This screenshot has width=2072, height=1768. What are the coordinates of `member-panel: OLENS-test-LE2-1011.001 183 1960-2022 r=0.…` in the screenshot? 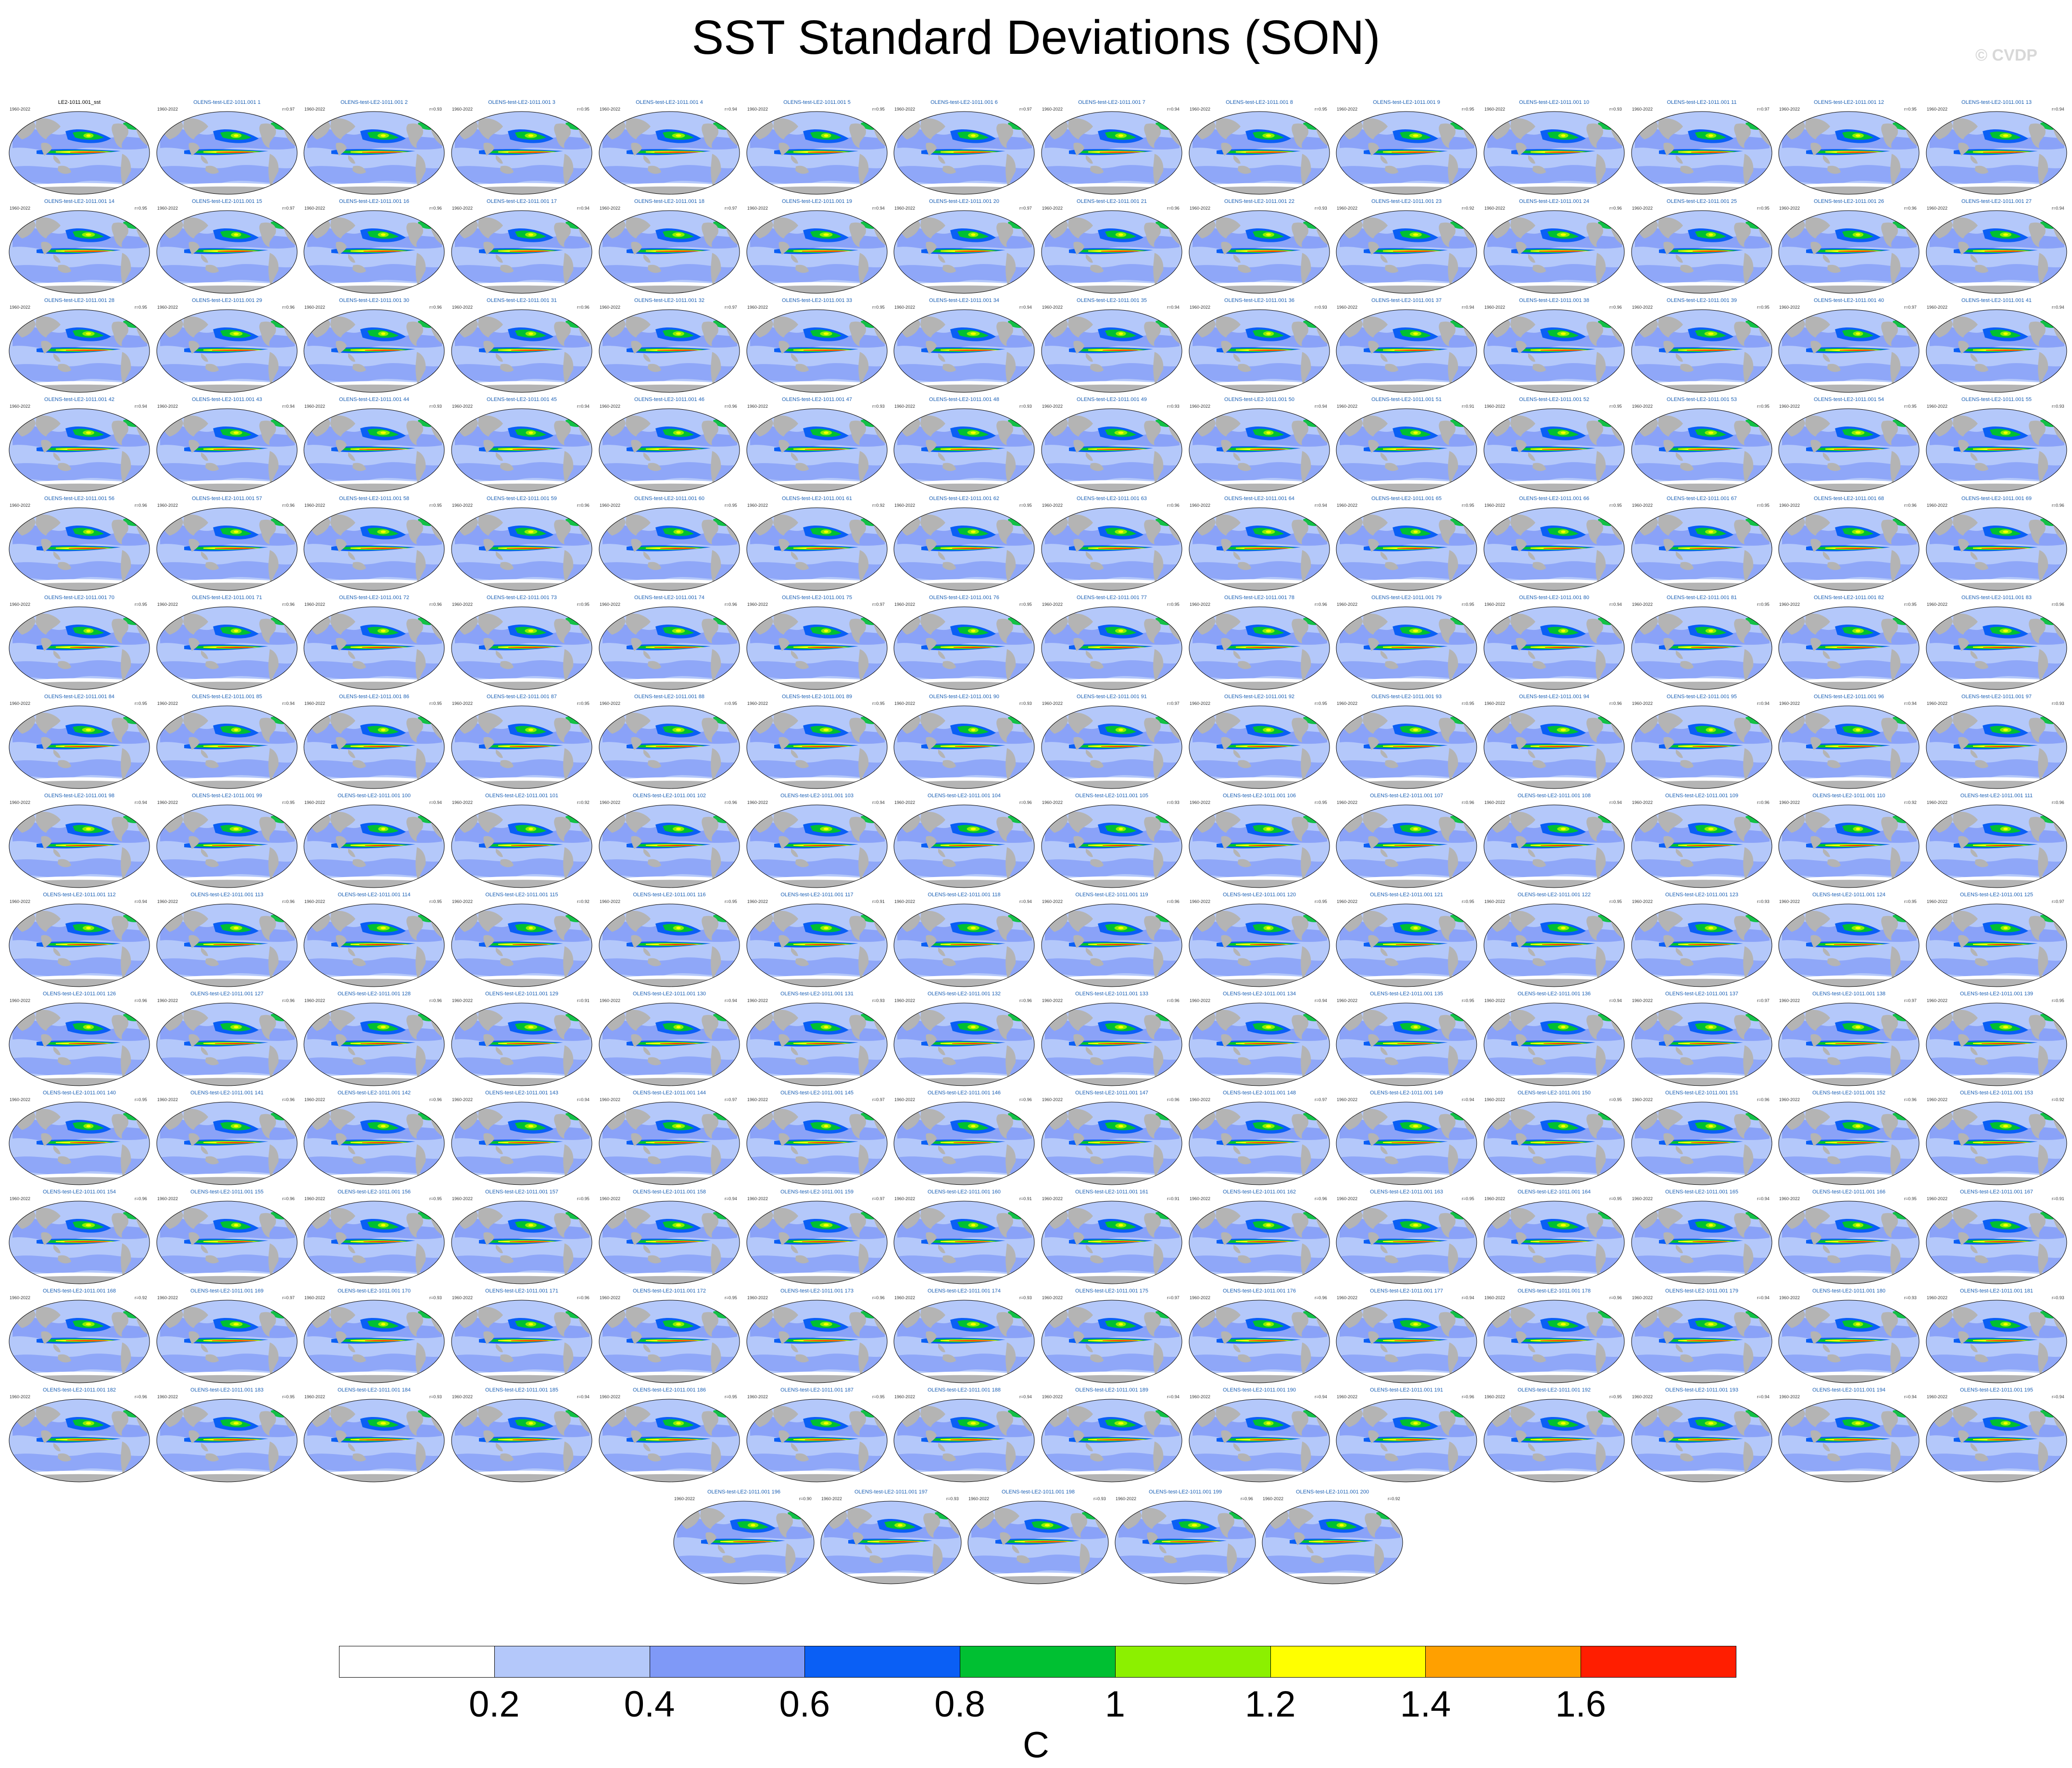 It's located at (225, 1435).